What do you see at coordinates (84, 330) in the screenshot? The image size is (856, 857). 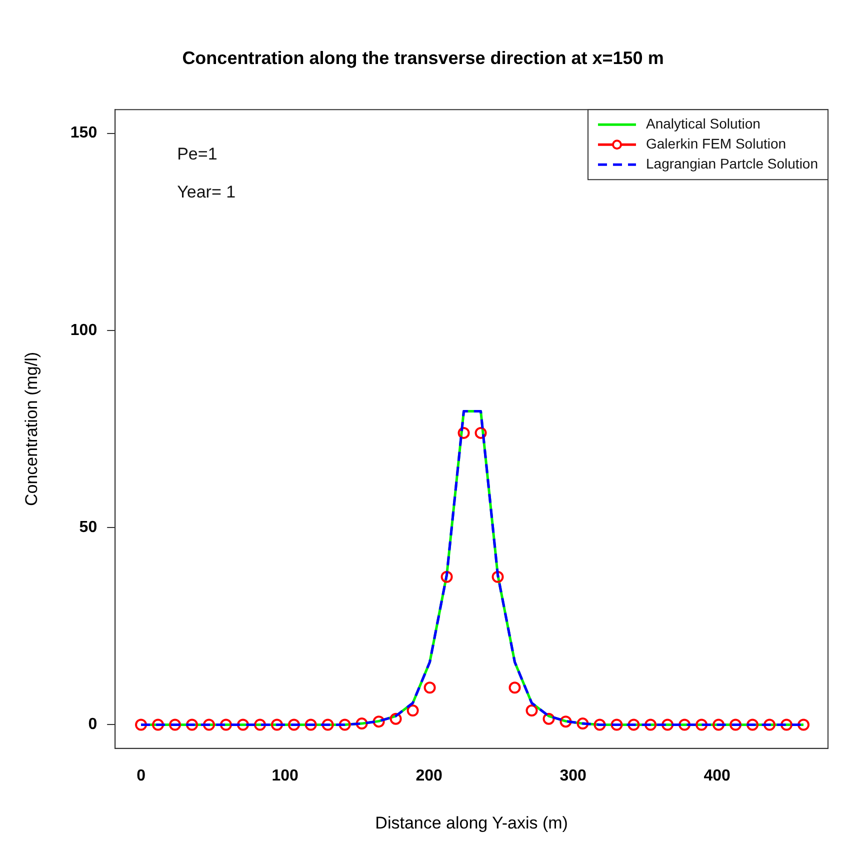 I see `y-tick-label: 100` at bounding box center [84, 330].